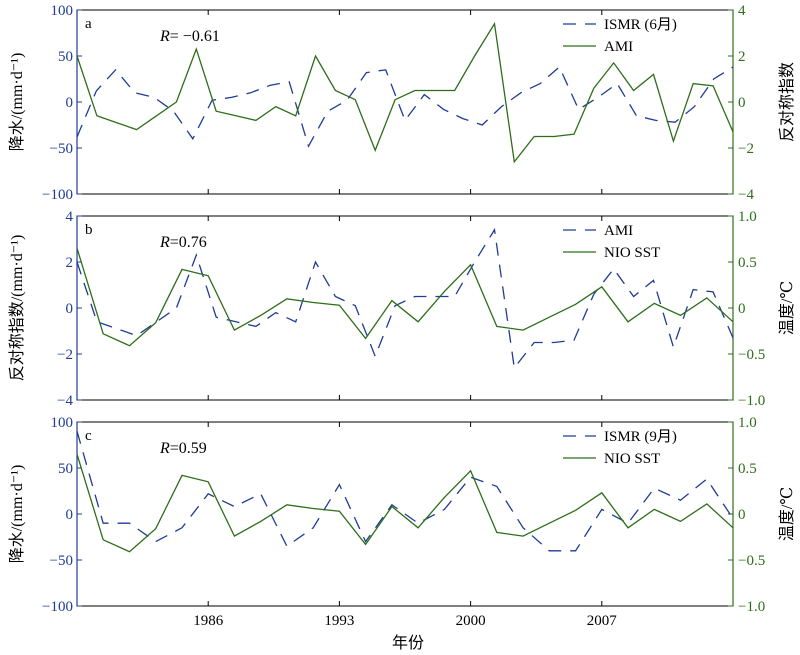 The height and width of the screenshot is (655, 800). What do you see at coordinates (189, 36) in the screenshot?
I see `correlation-label: R= −0.61` at bounding box center [189, 36].